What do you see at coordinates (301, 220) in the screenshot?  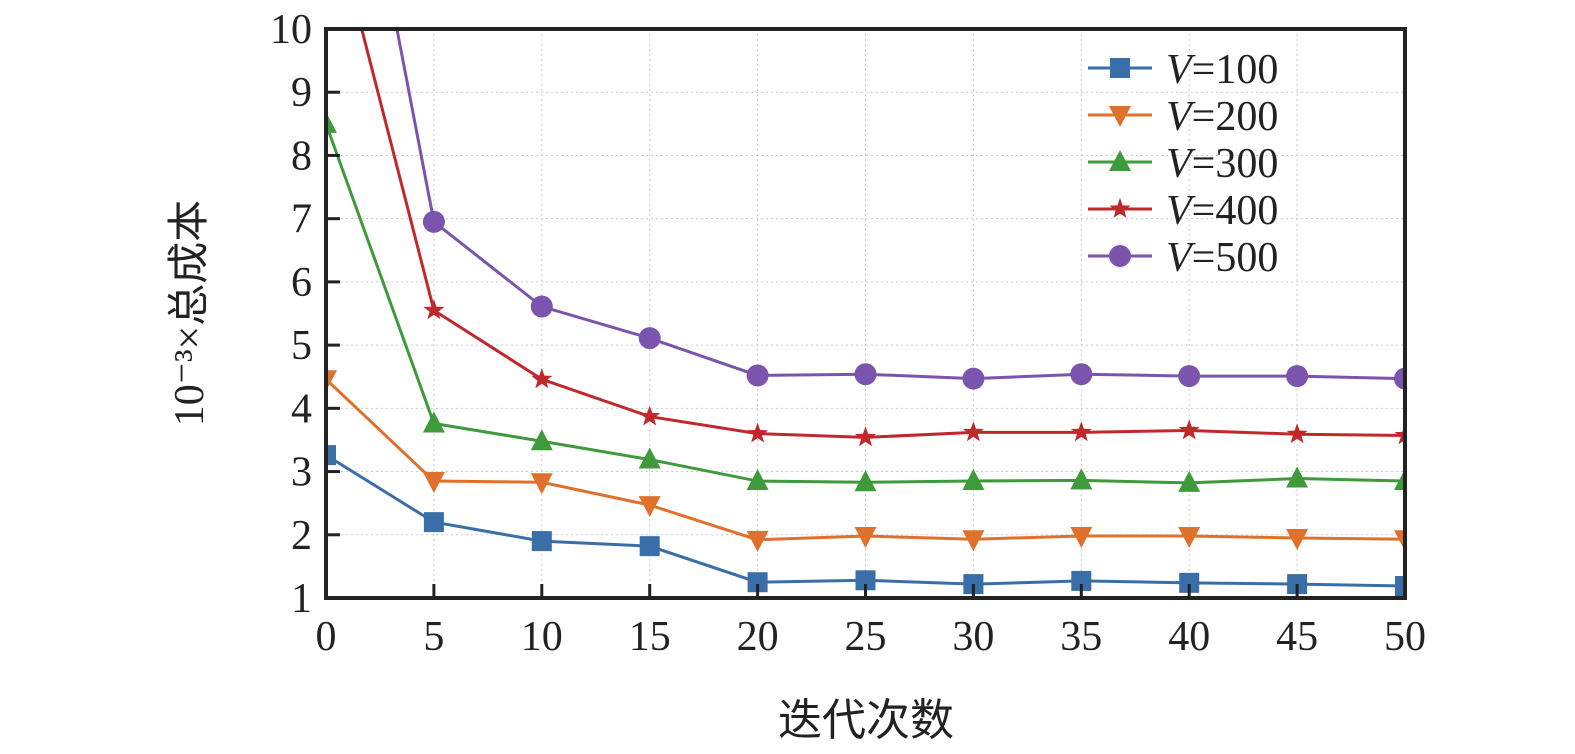 I see `y-tick-label: 7` at bounding box center [301, 220].